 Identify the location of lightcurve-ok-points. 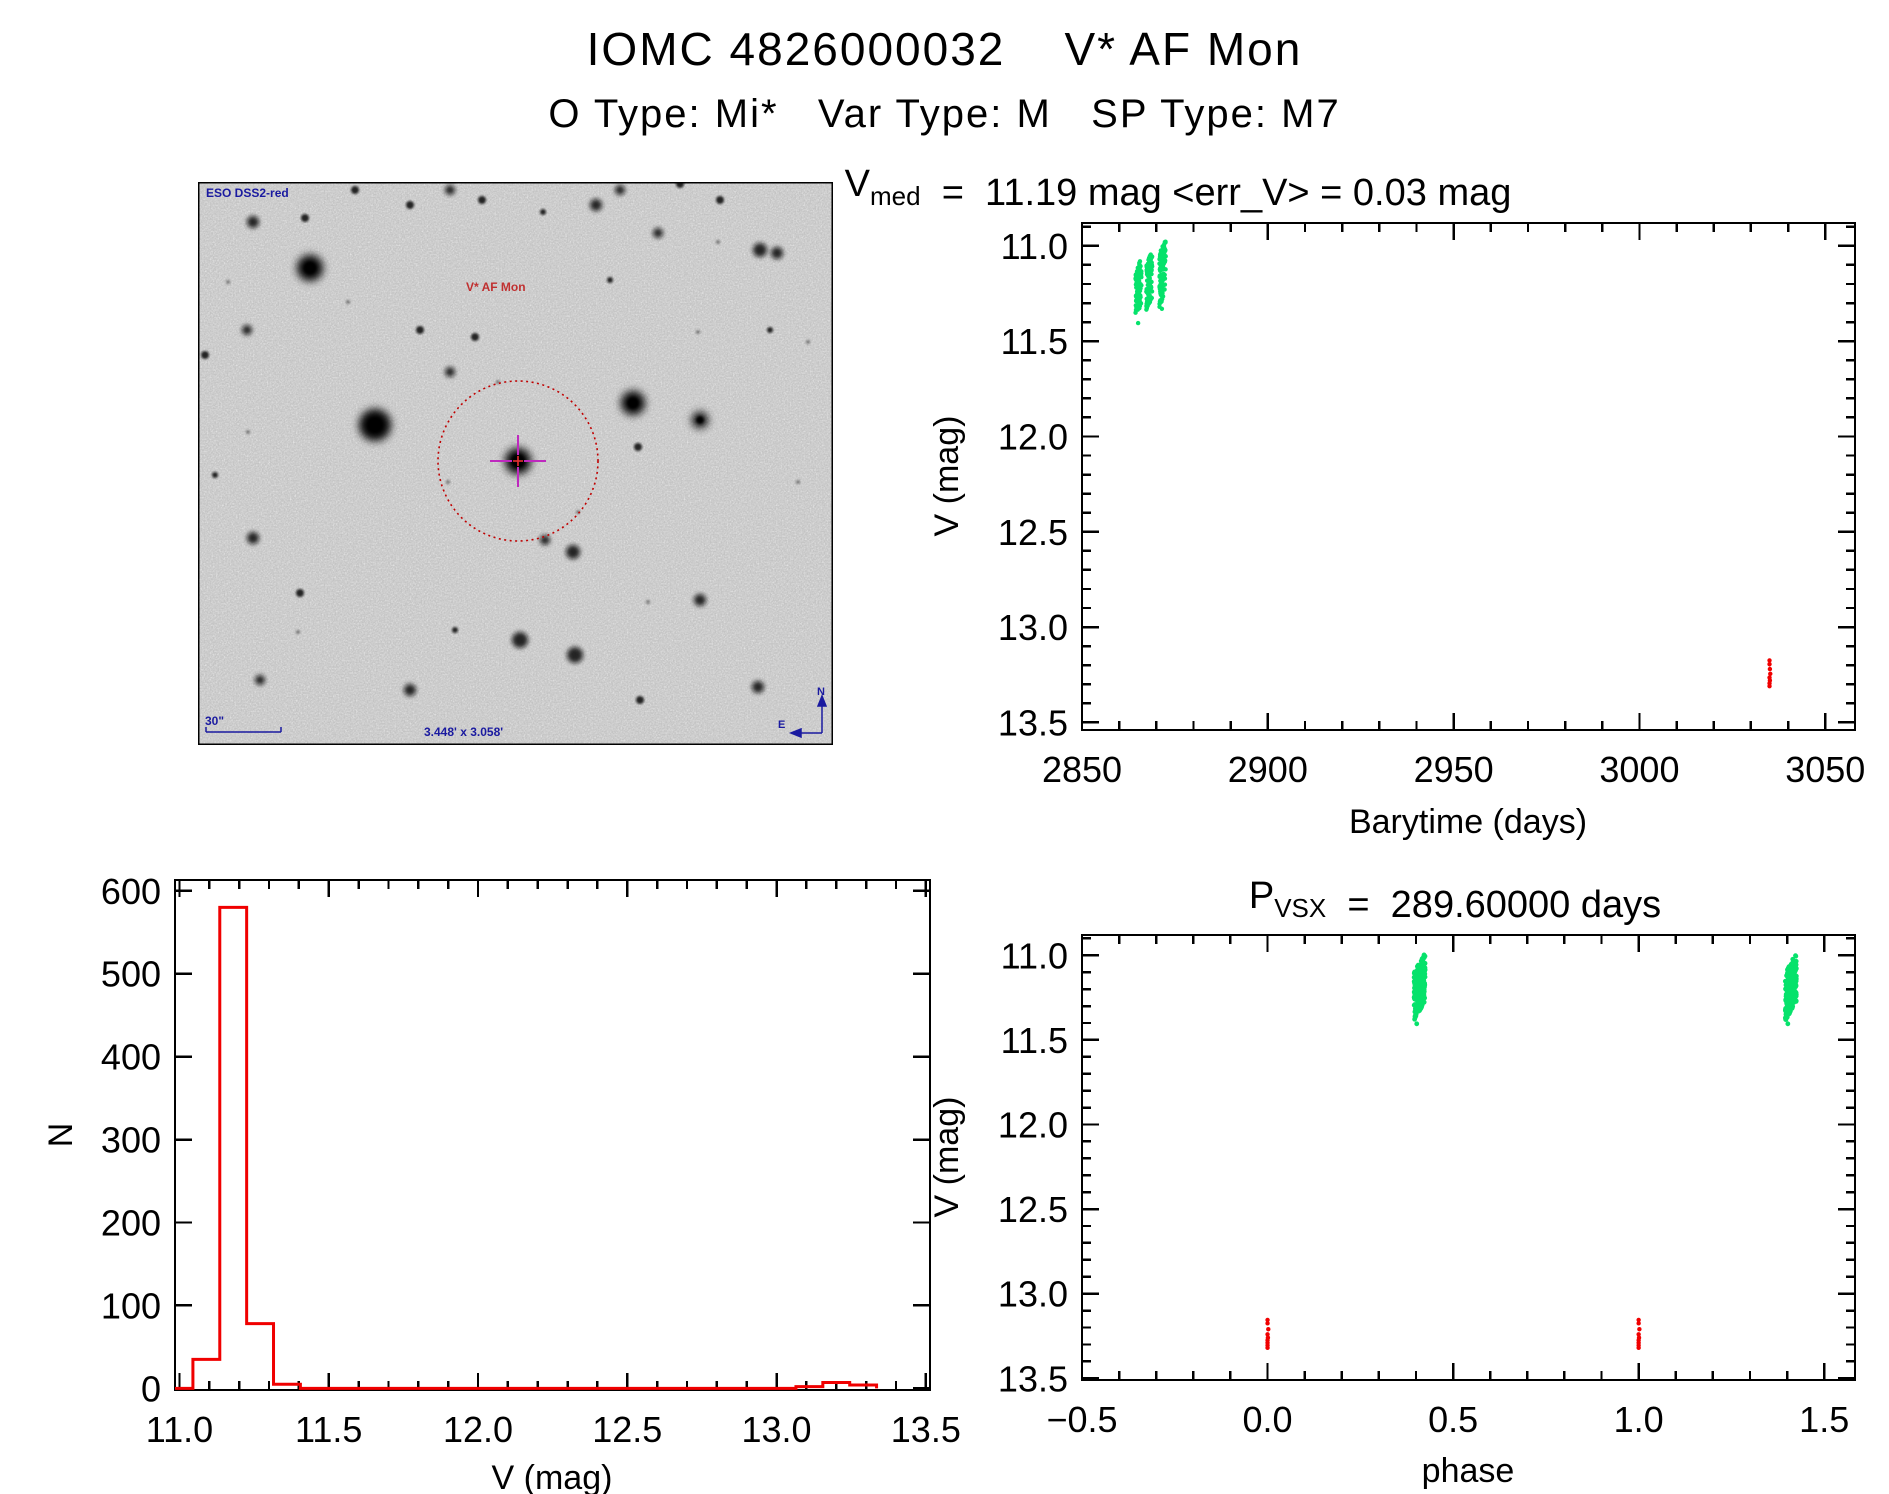
(1150, 282).